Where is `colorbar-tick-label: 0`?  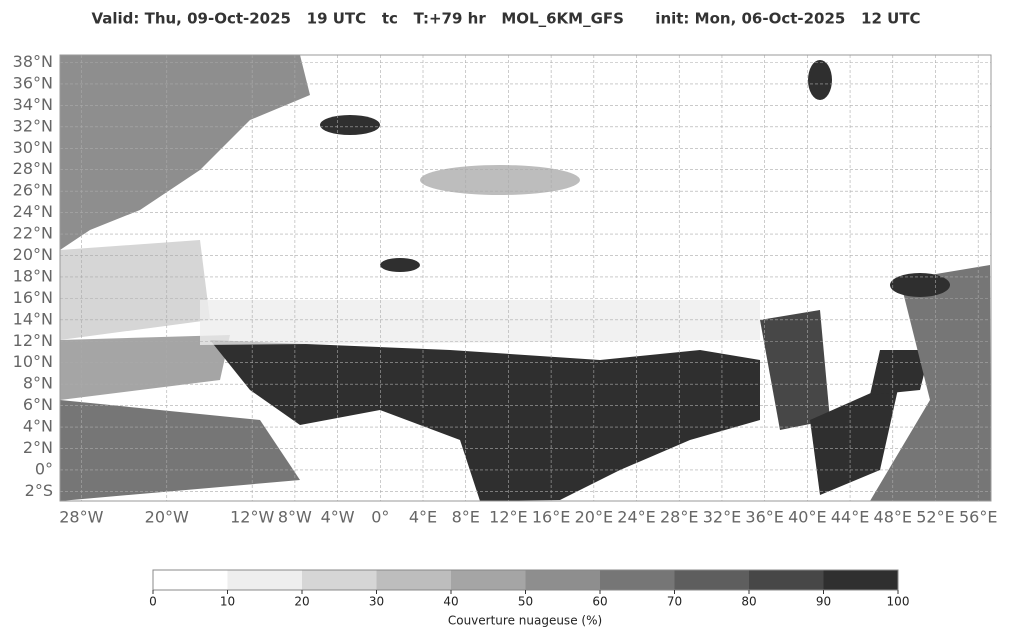
colorbar-tick-label: 0 is located at coordinates (153, 602).